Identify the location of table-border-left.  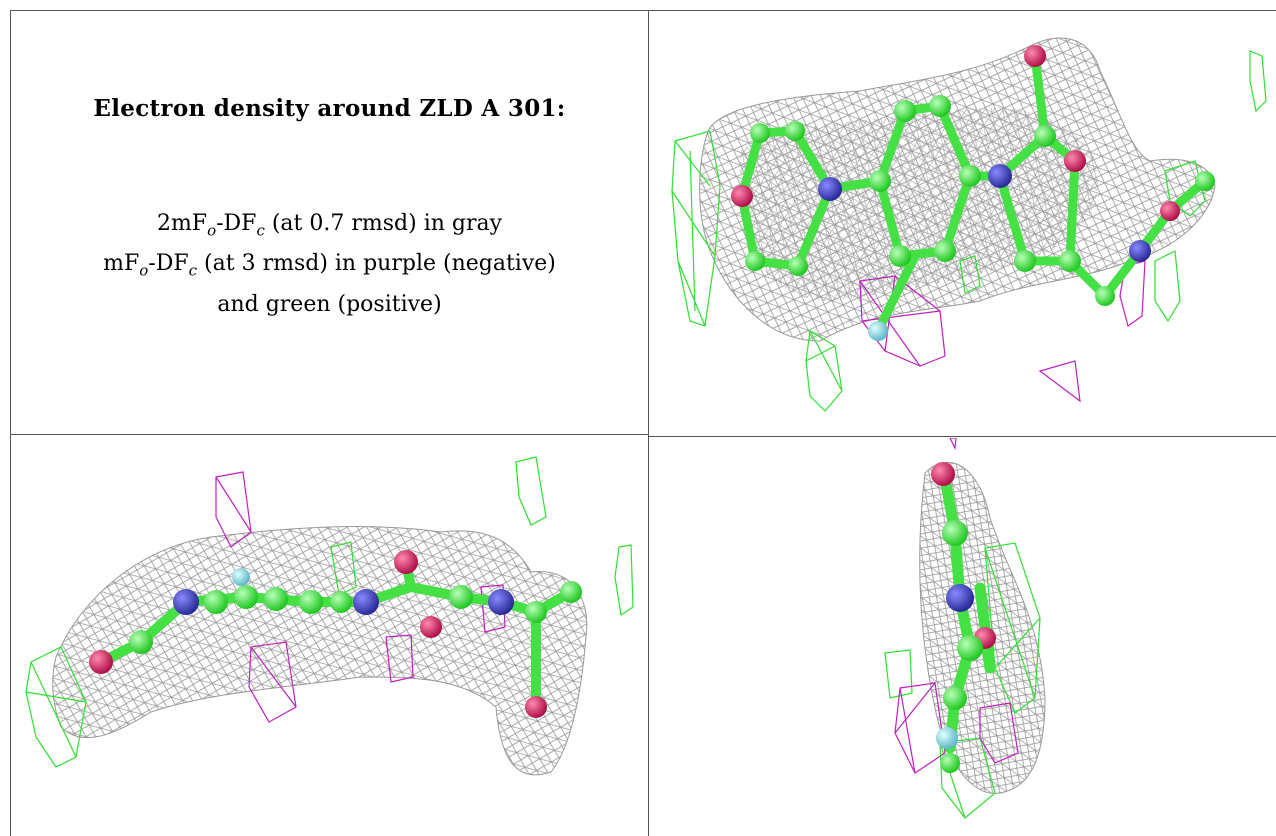
(10, 423).